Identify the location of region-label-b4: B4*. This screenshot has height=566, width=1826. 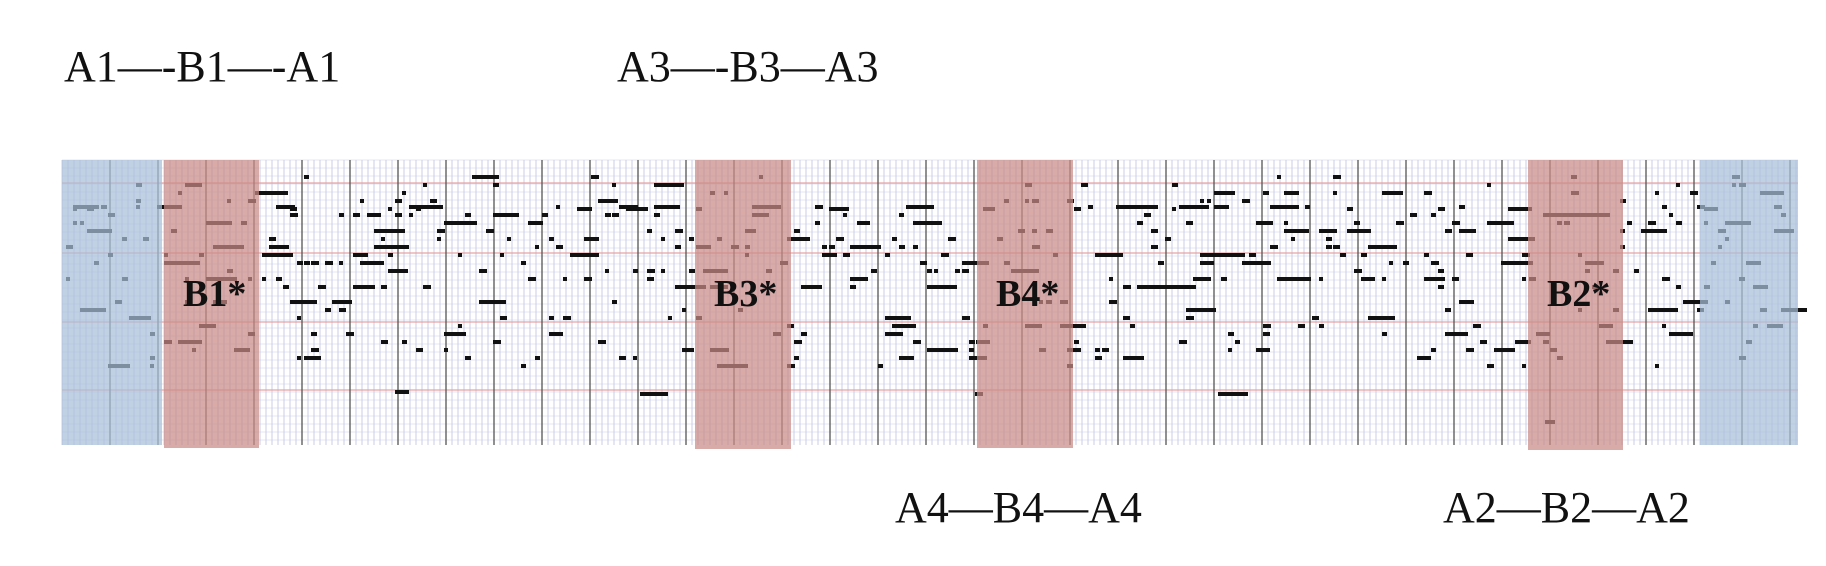
(1027, 294).